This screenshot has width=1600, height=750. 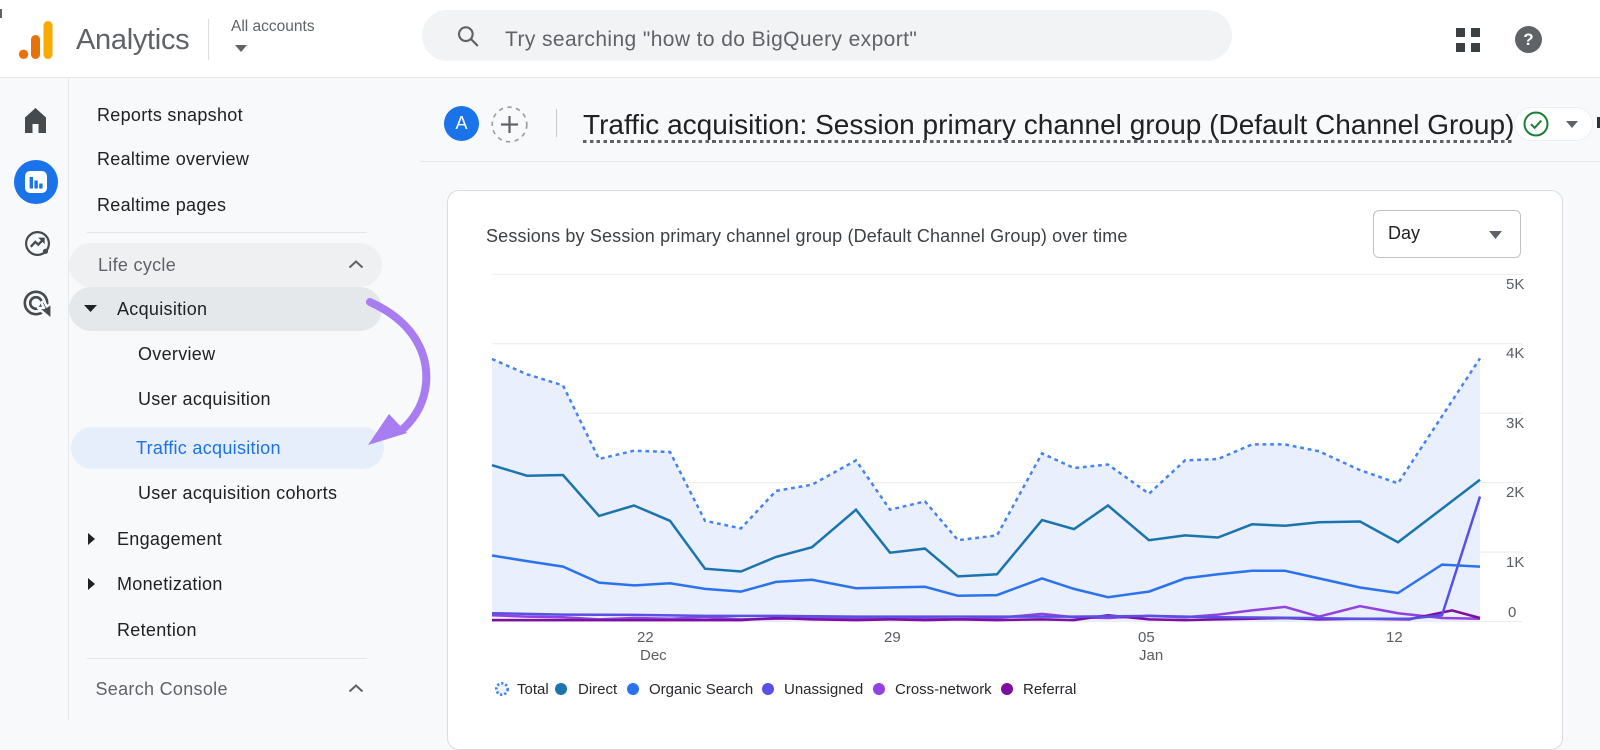 I want to click on svg-text: 5K, so click(x=1515, y=284).